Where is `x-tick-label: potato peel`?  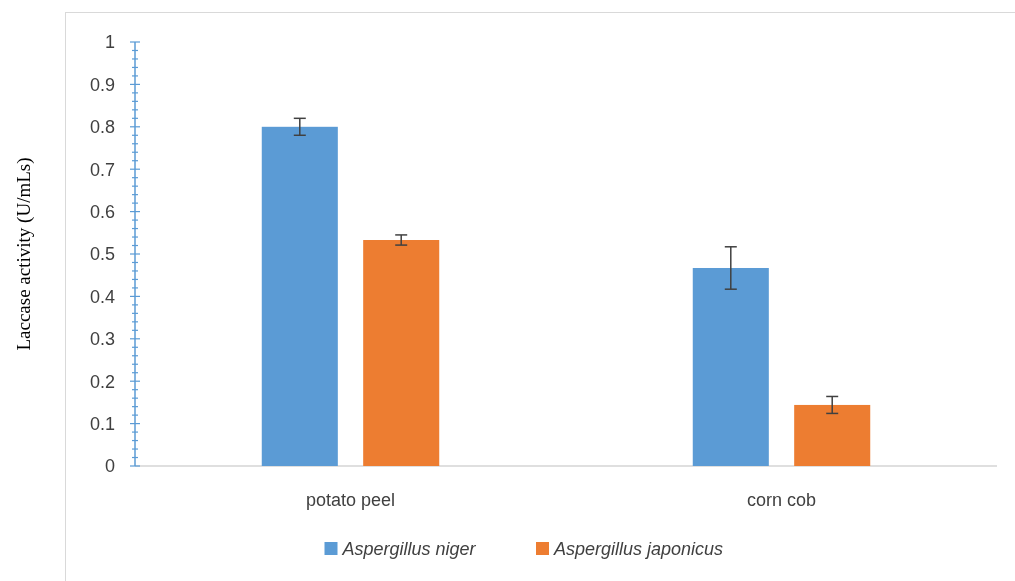
x-tick-label: potato peel is located at coordinates (350, 500).